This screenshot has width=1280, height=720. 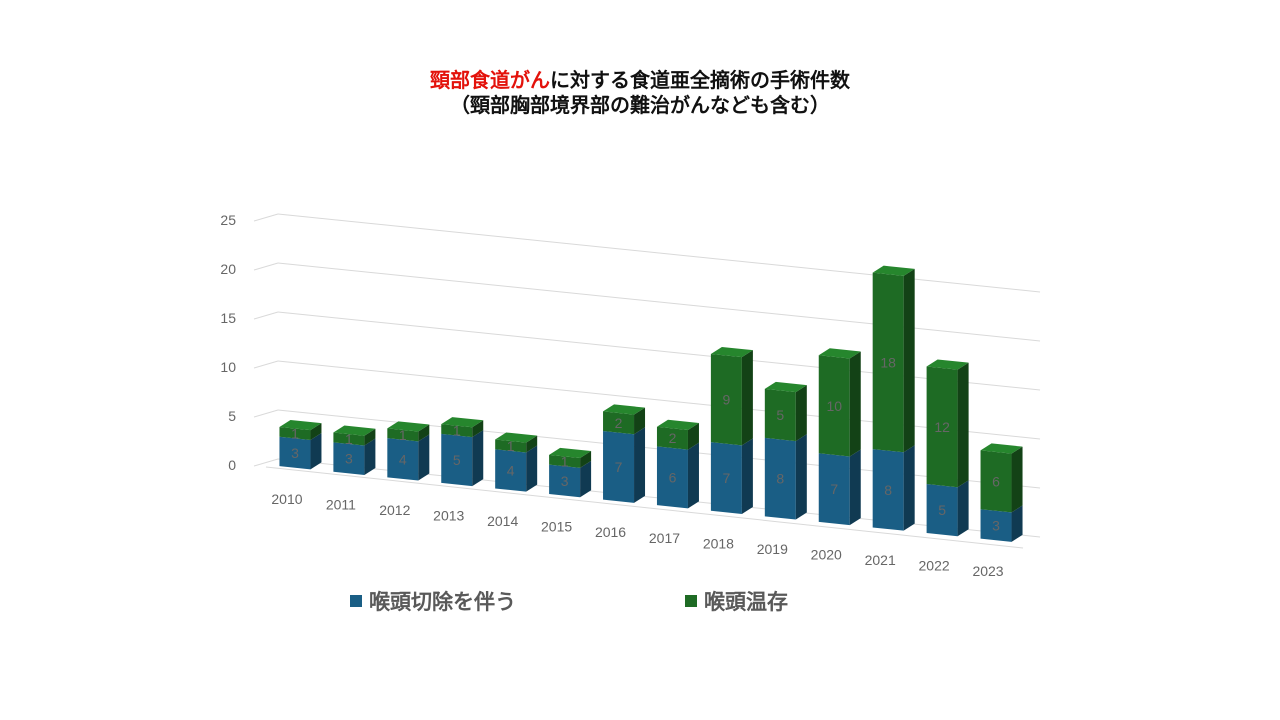 What do you see at coordinates (893, 270) in the screenshot?
I see `bar-top-2021` at bounding box center [893, 270].